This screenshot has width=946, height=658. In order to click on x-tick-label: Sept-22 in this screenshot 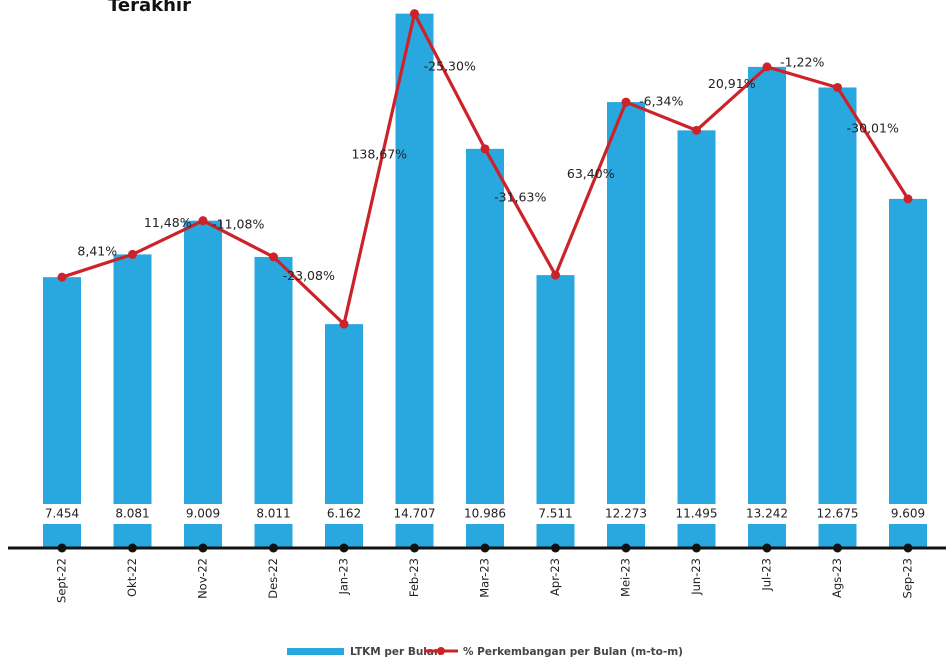, I will do `click(62, 580)`.